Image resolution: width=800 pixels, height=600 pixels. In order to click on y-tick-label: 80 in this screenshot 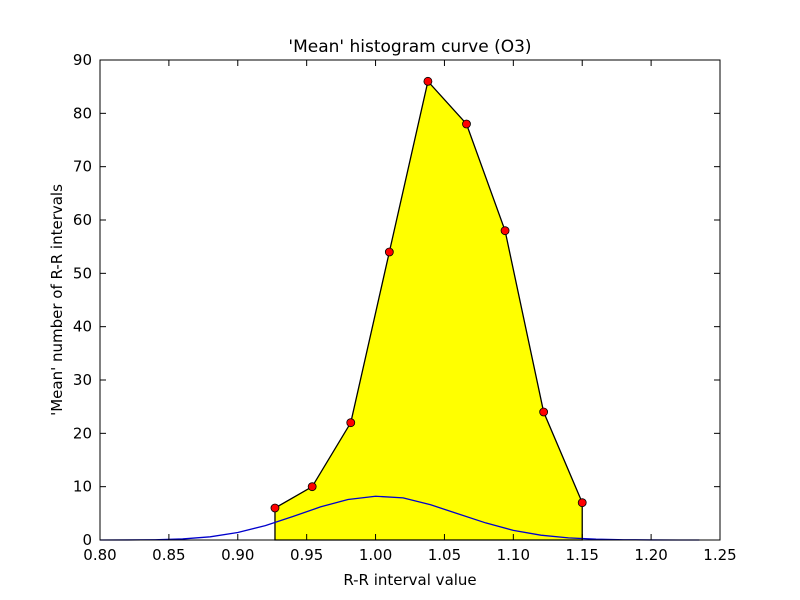, I will do `click(82, 113)`.